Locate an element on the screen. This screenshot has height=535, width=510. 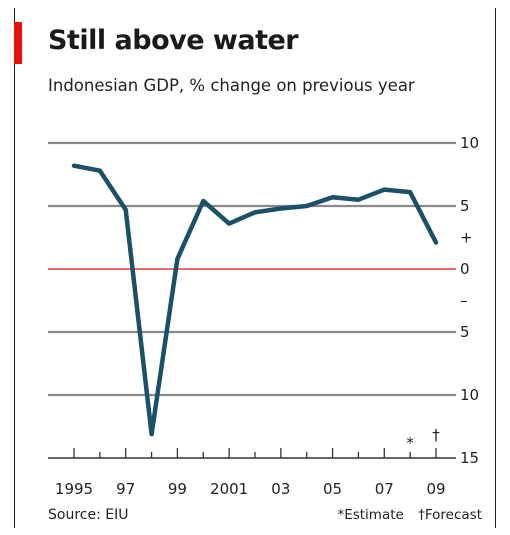
estimate-note: *Estimate is located at coordinates (370, 515).